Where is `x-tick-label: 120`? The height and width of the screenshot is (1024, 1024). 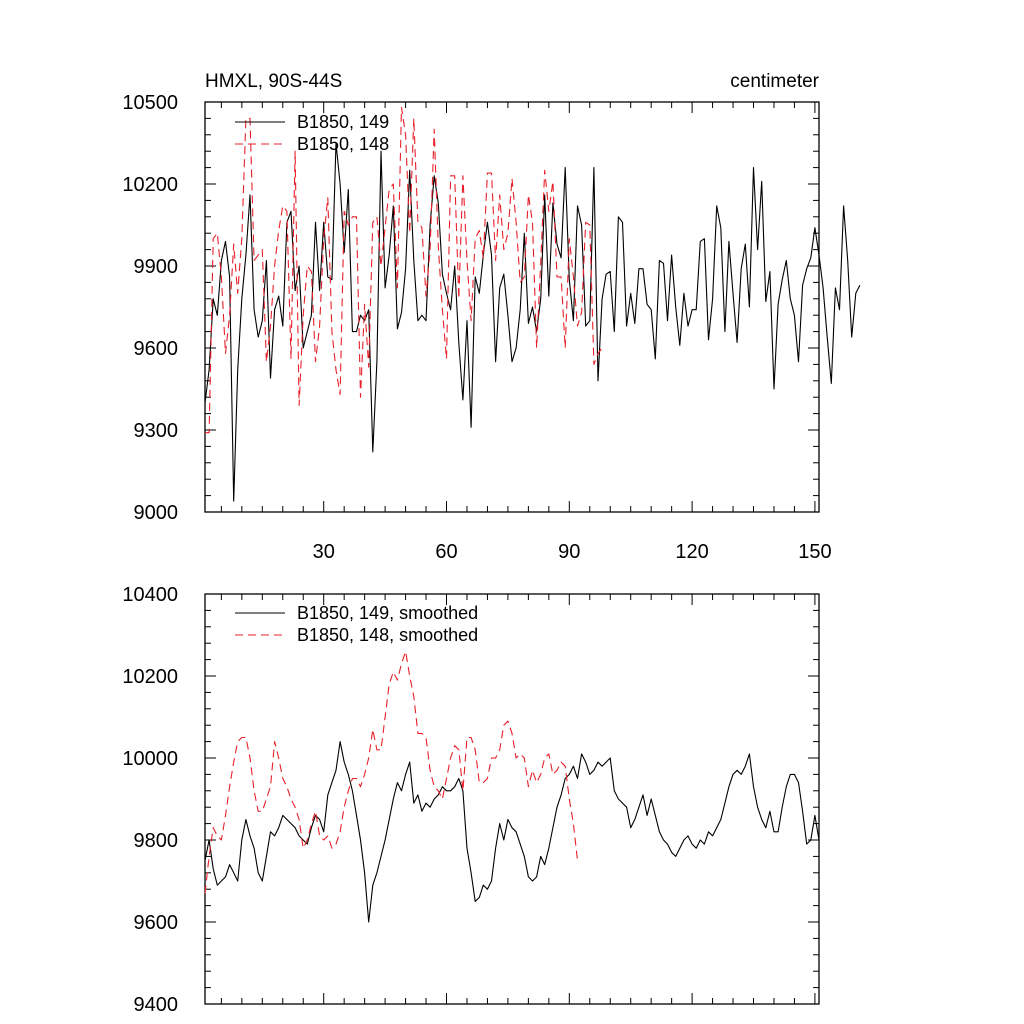
x-tick-label: 120 is located at coordinates (691, 552).